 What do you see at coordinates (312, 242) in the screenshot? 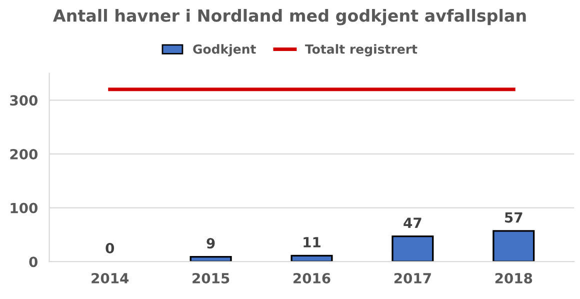
I see `data-label: 11` at bounding box center [312, 242].